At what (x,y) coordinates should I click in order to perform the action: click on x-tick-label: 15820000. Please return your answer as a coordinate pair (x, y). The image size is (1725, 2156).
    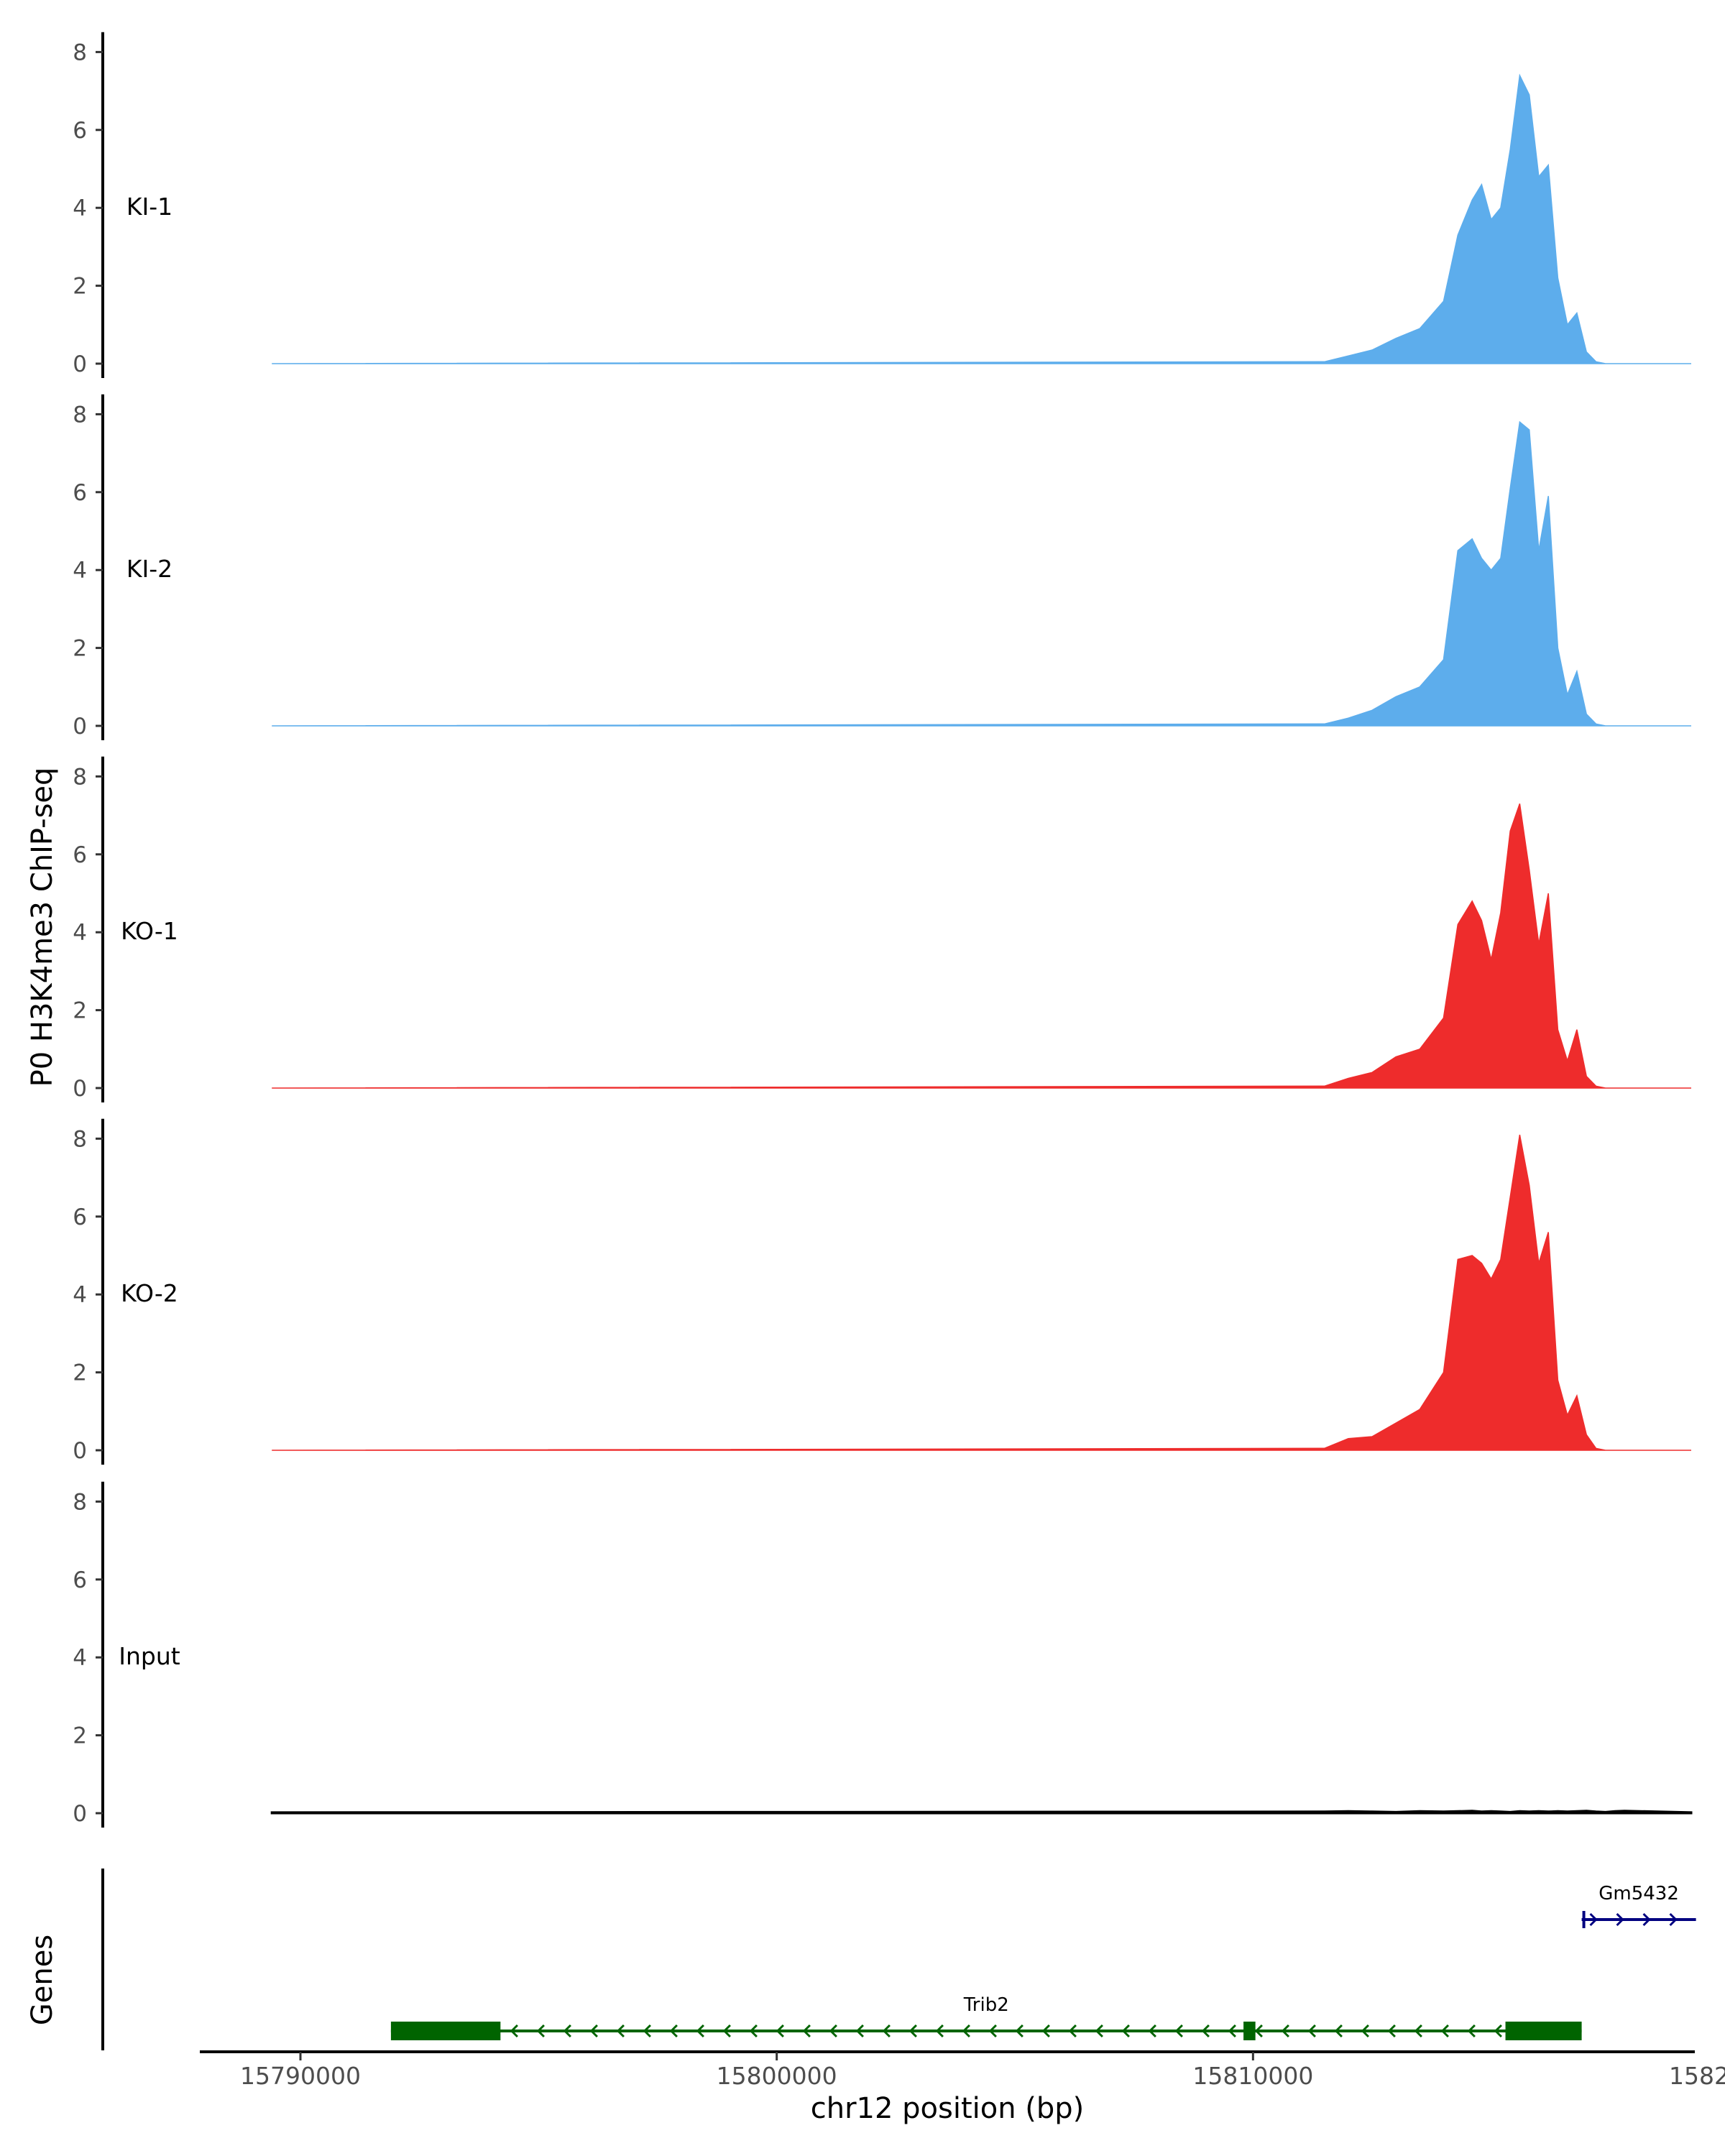
    Looking at the image, I should click on (1697, 2076).